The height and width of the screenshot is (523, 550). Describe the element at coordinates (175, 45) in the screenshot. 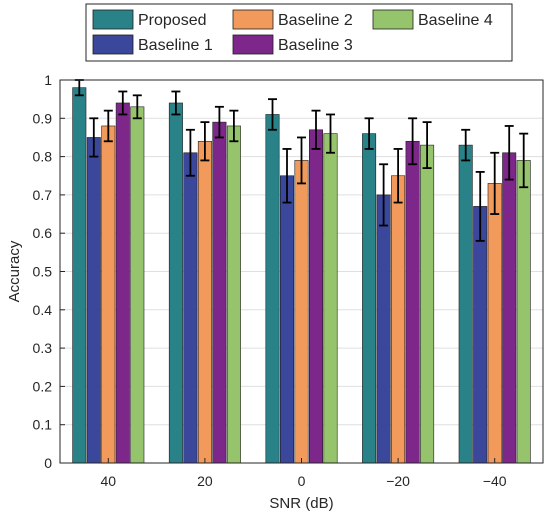

I see `legend-label: Baseline 1` at that location.